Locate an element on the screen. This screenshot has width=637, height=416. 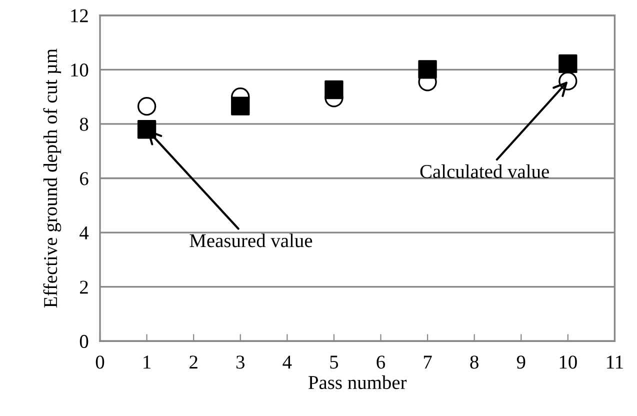
x-tick-label: 10 is located at coordinates (568, 362).